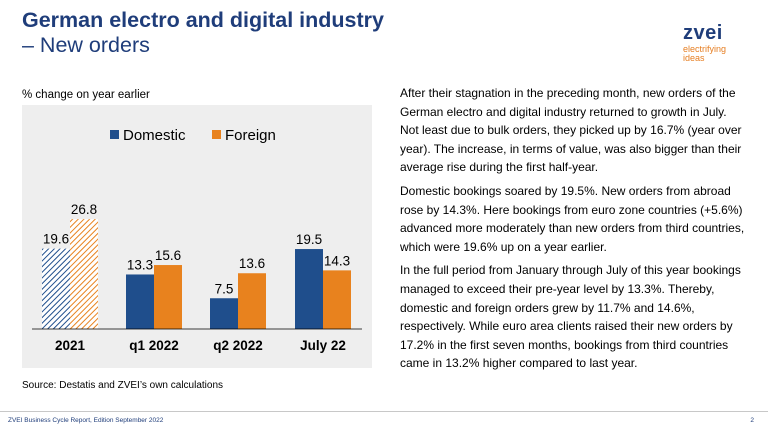 Image resolution: width=768 pixels, height=431 pixels. What do you see at coordinates (154, 345) in the screenshot?
I see `category-label-1: q1 2022` at bounding box center [154, 345].